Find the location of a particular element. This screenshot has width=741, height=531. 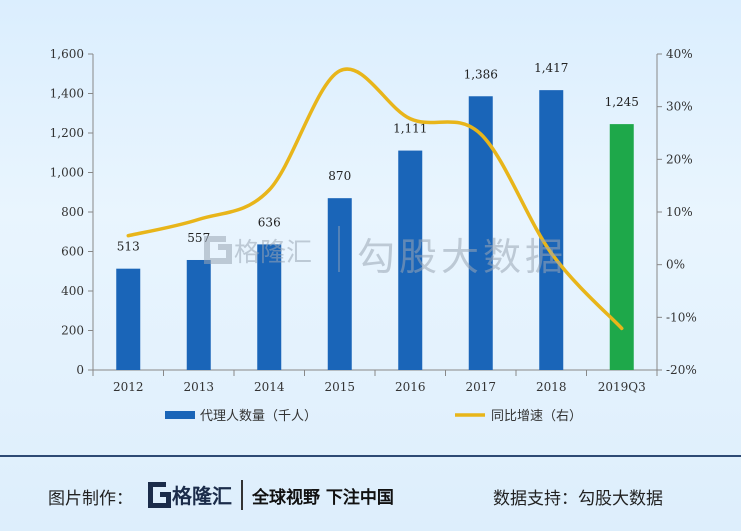

footer: 图片制作： 格隆汇 全球视野 下注中国 数据支持：勾股大数据 is located at coordinates (370, 494).